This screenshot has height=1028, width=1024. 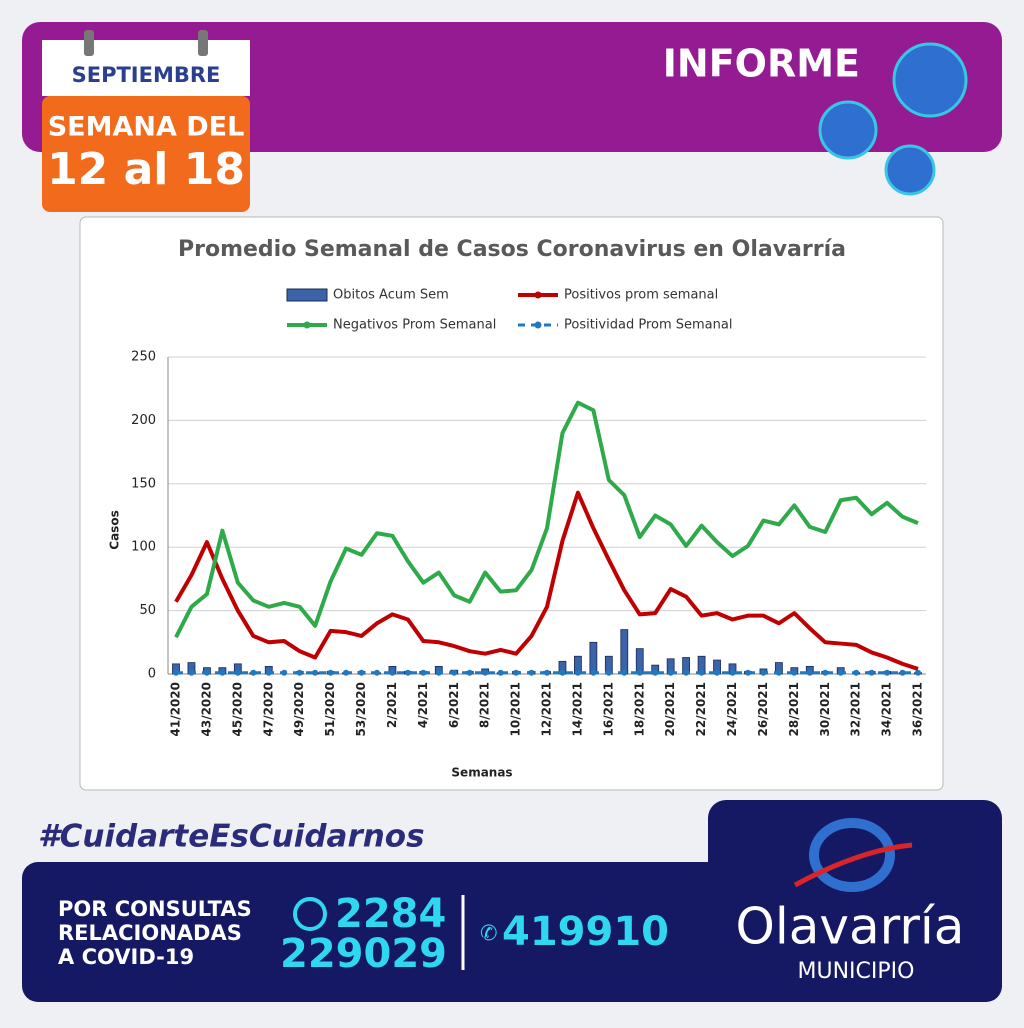 What do you see at coordinates (732, 709) in the screenshot?
I see `x-tick-label: 24/2021` at bounding box center [732, 709].